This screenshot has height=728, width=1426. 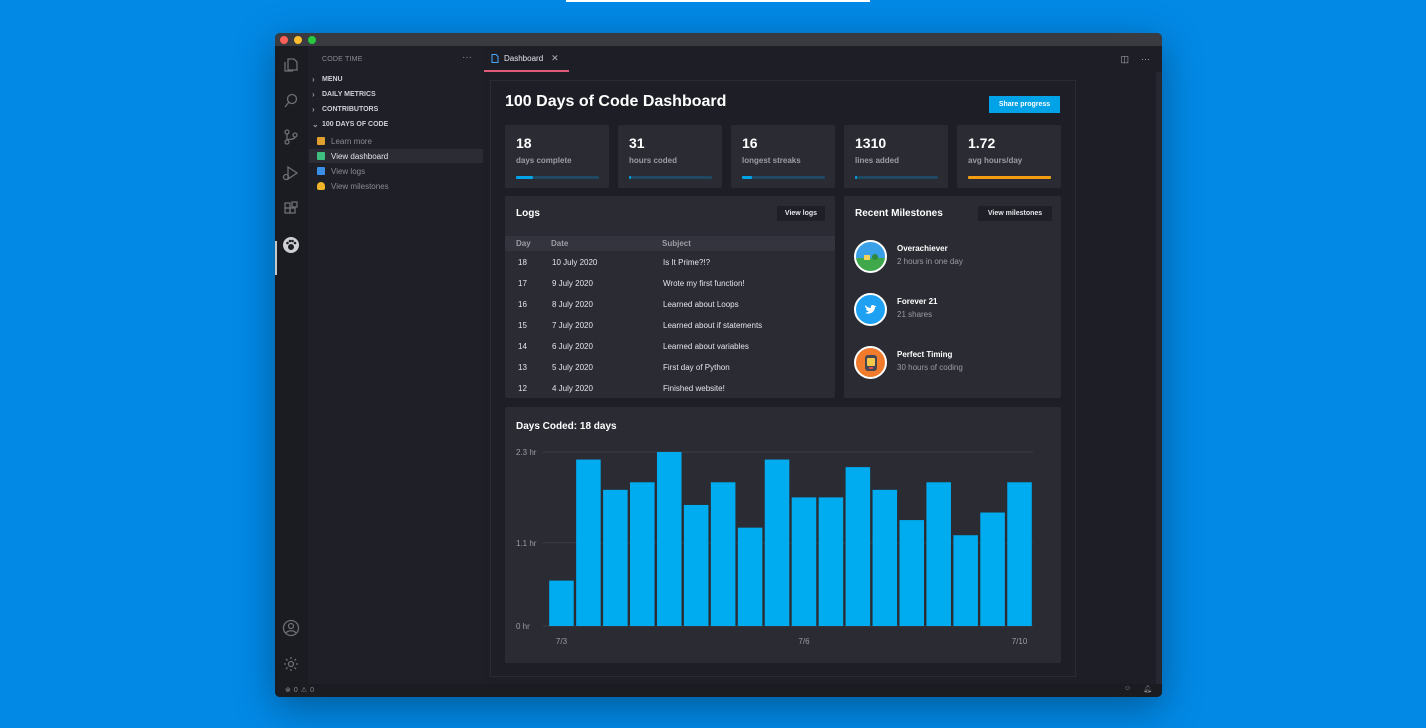 I want to click on file-icon, so click(x=495, y=58).